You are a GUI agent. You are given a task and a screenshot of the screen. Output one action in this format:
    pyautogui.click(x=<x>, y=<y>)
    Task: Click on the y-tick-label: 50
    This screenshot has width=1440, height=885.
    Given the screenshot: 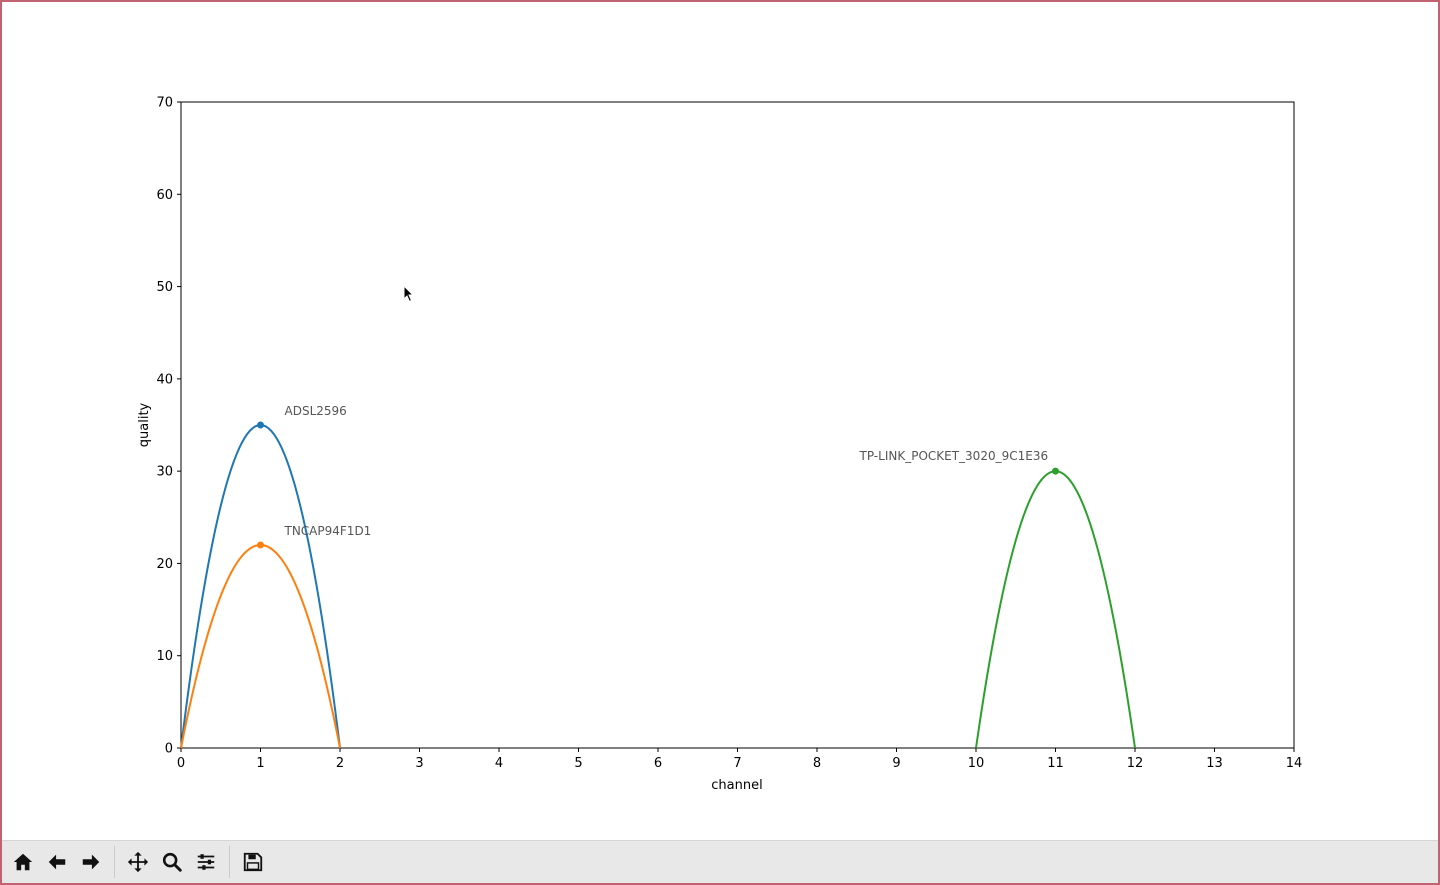 What is the action you would take?
    pyautogui.click(x=164, y=287)
    